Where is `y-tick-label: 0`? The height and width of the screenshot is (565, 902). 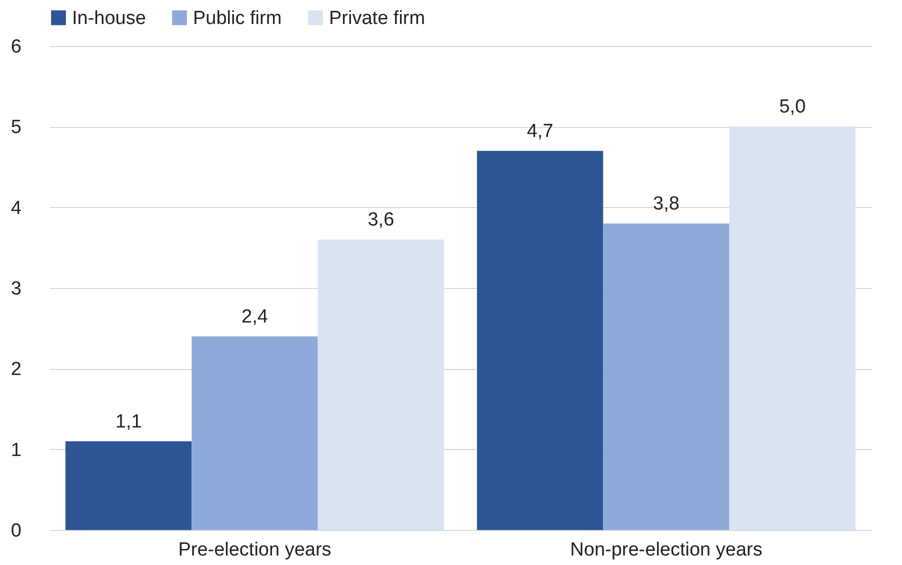 y-tick-label: 0 is located at coordinates (16, 531).